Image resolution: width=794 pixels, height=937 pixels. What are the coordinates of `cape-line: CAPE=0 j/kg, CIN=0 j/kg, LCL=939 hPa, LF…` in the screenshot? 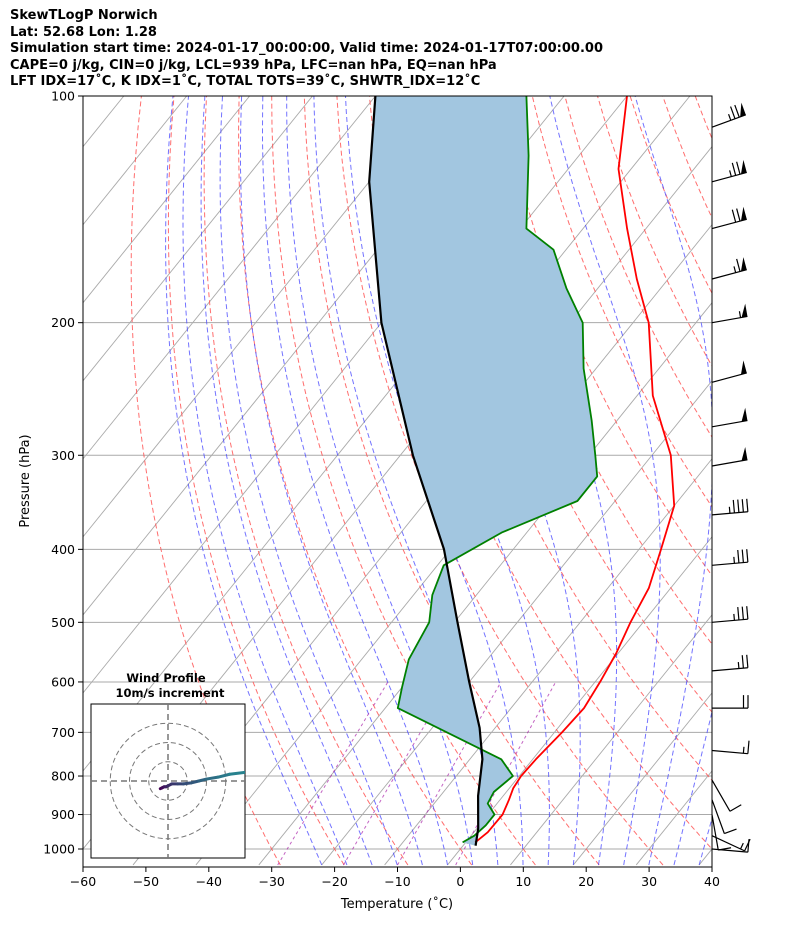 It's located at (253, 65).